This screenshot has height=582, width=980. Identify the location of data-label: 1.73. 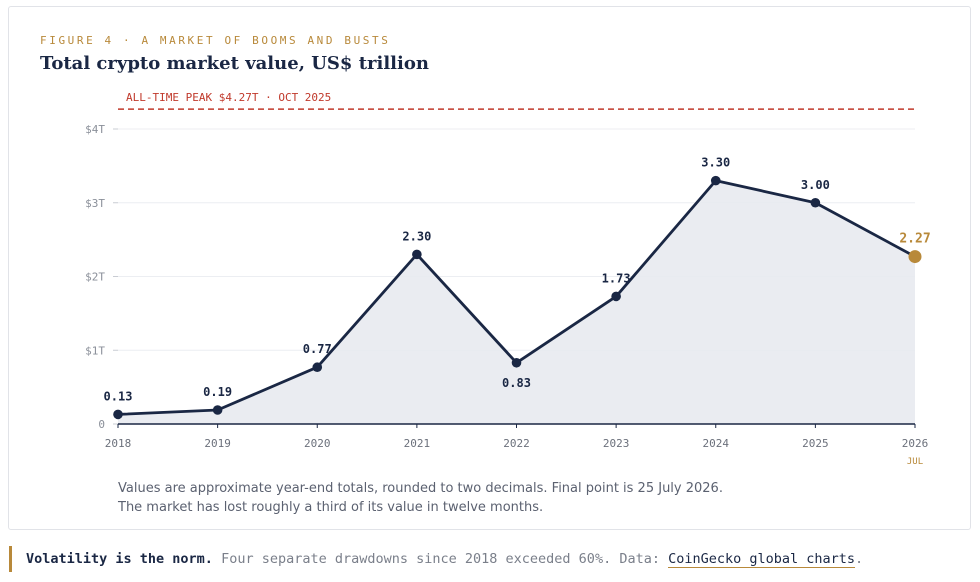
(616, 278).